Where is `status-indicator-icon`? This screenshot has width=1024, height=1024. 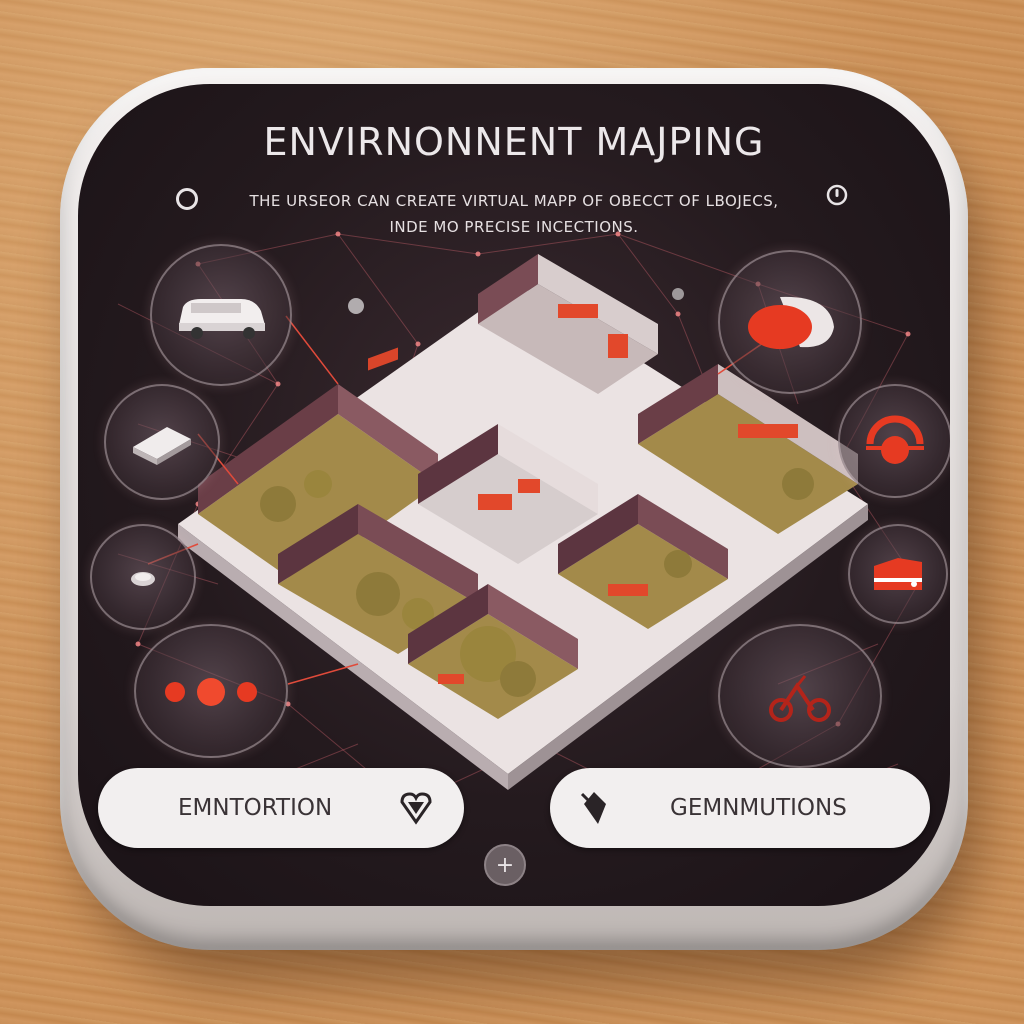
status-indicator-icon is located at coordinates (187, 199).